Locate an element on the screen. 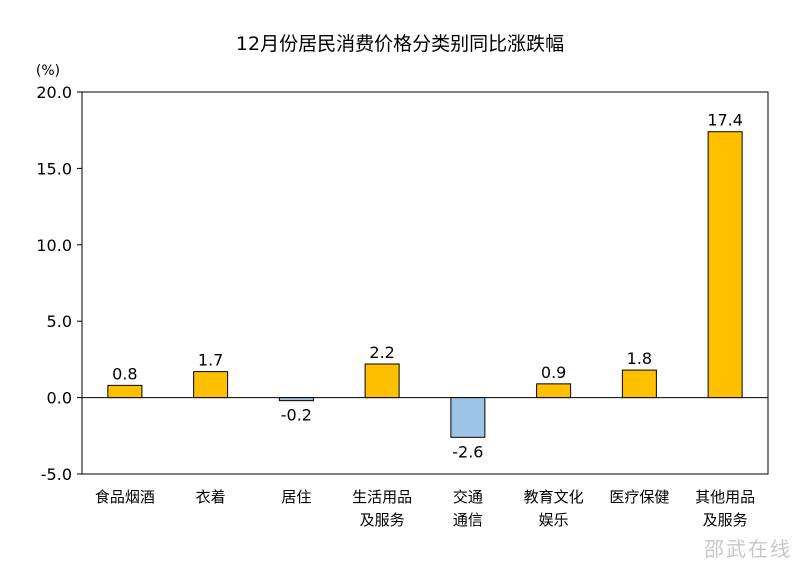 This screenshot has height=568, width=800. y-tick-label: 20.0 is located at coordinates (54, 92).